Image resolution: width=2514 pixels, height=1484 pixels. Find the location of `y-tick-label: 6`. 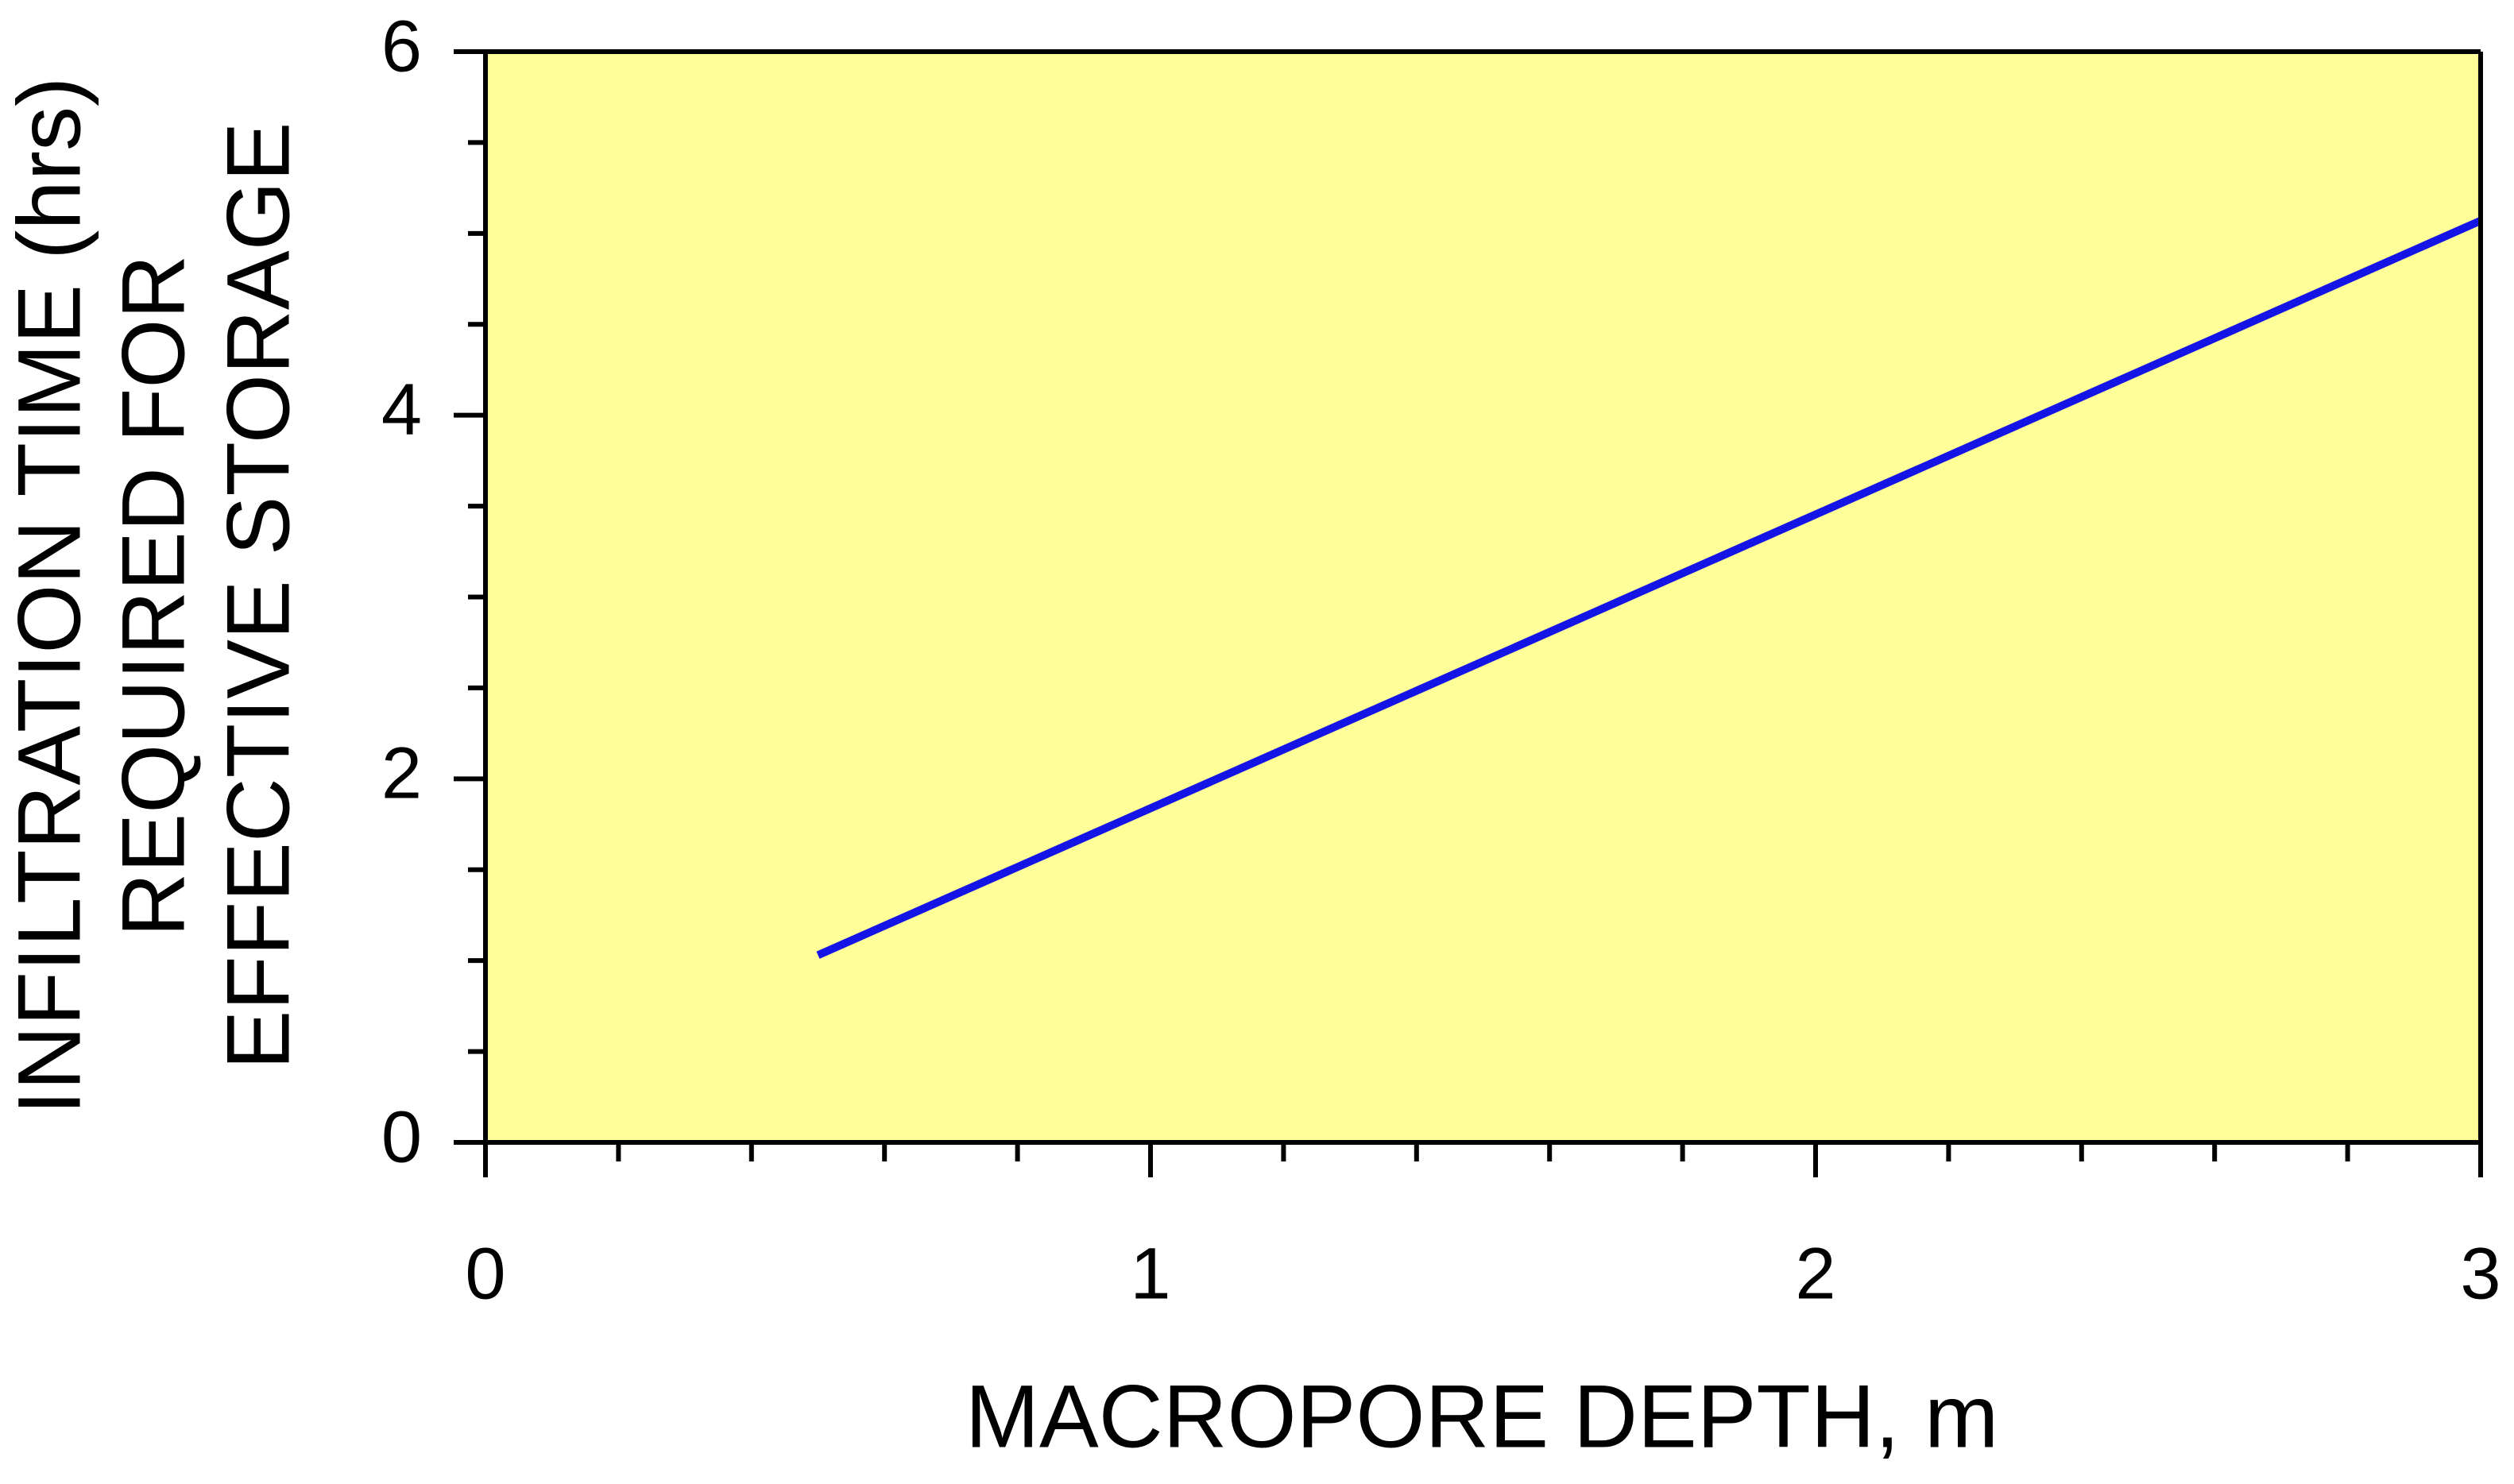

y-tick-label: 6 is located at coordinates (401, 46).